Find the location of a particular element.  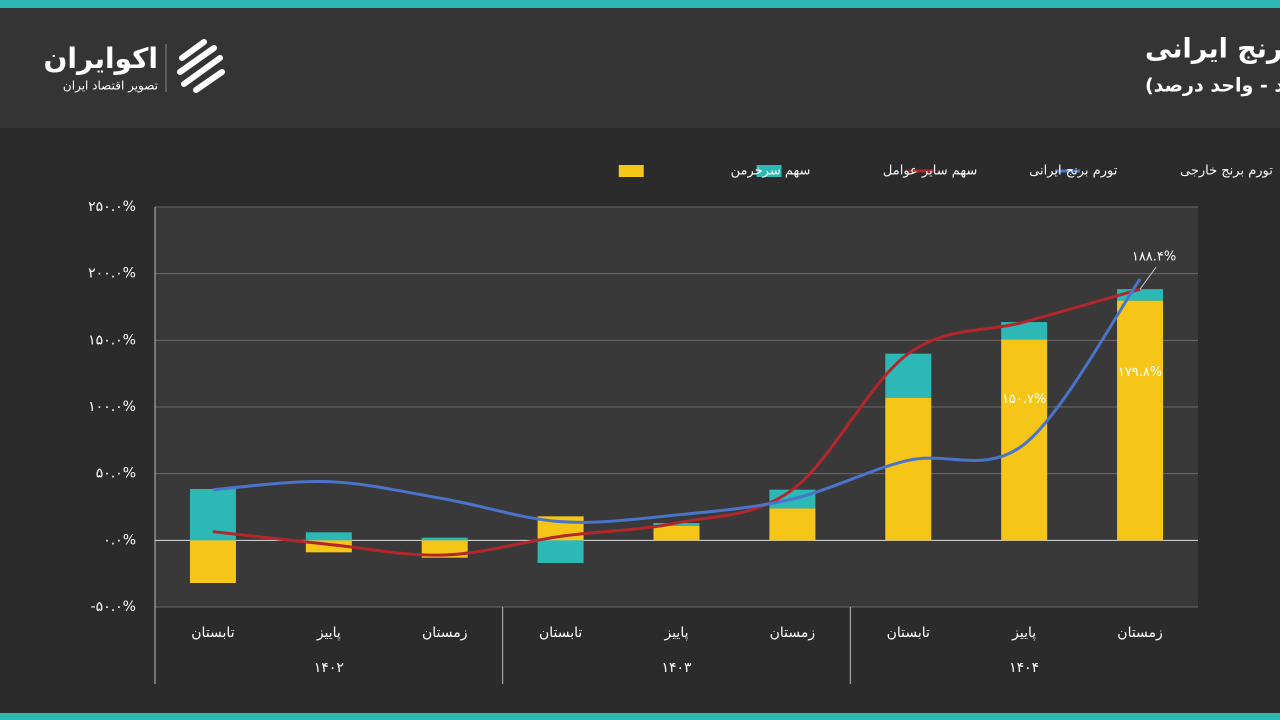

x-group-label: ۱۴۰۴ is located at coordinates (1024, 668).